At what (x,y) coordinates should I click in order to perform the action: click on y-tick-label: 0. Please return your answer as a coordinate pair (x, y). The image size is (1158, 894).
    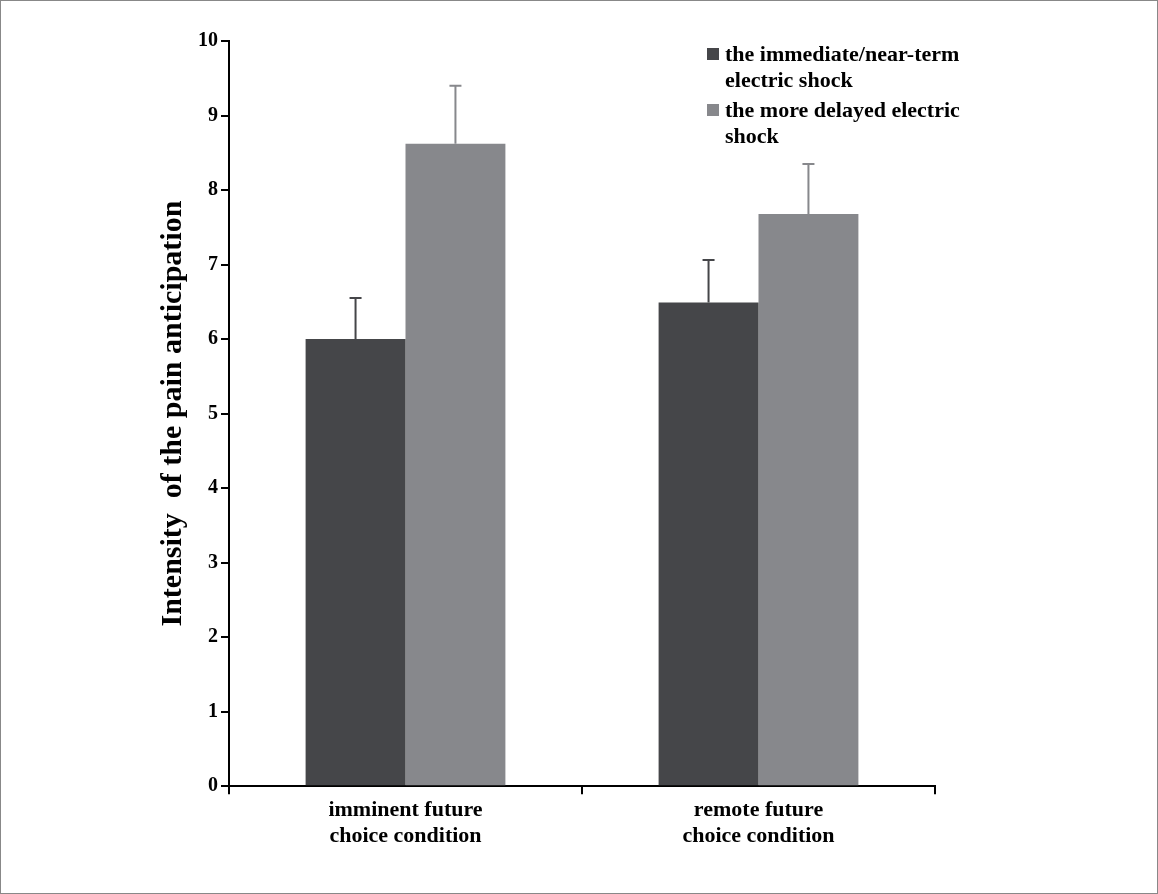
    Looking at the image, I should click on (213, 784).